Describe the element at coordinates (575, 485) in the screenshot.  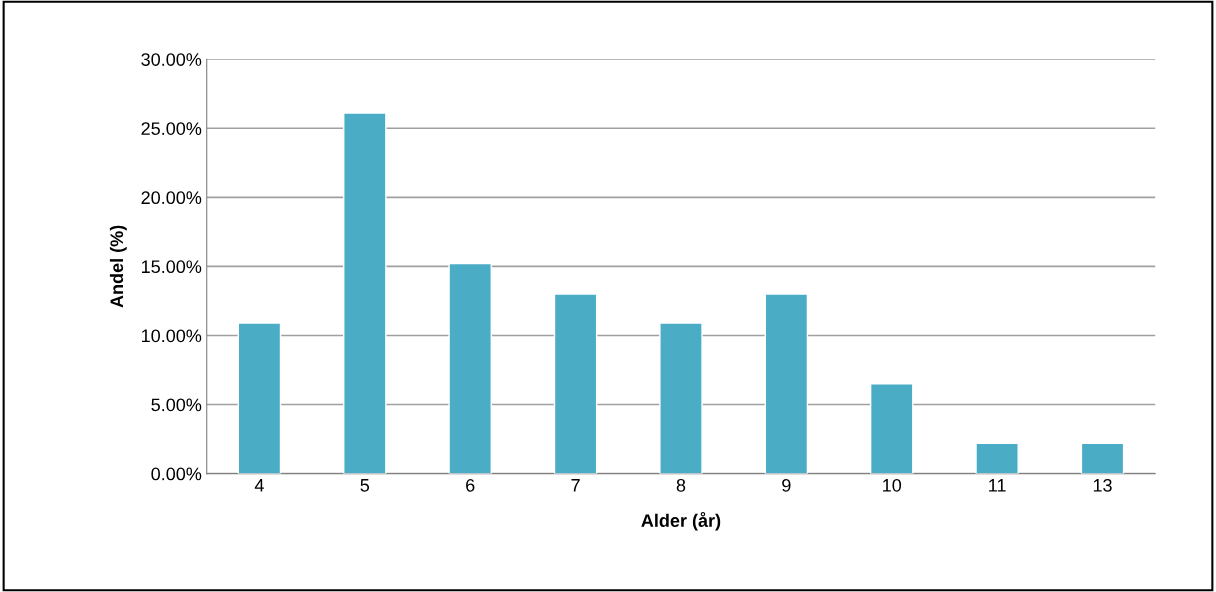
I see `x-tick-label: 7` at that location.